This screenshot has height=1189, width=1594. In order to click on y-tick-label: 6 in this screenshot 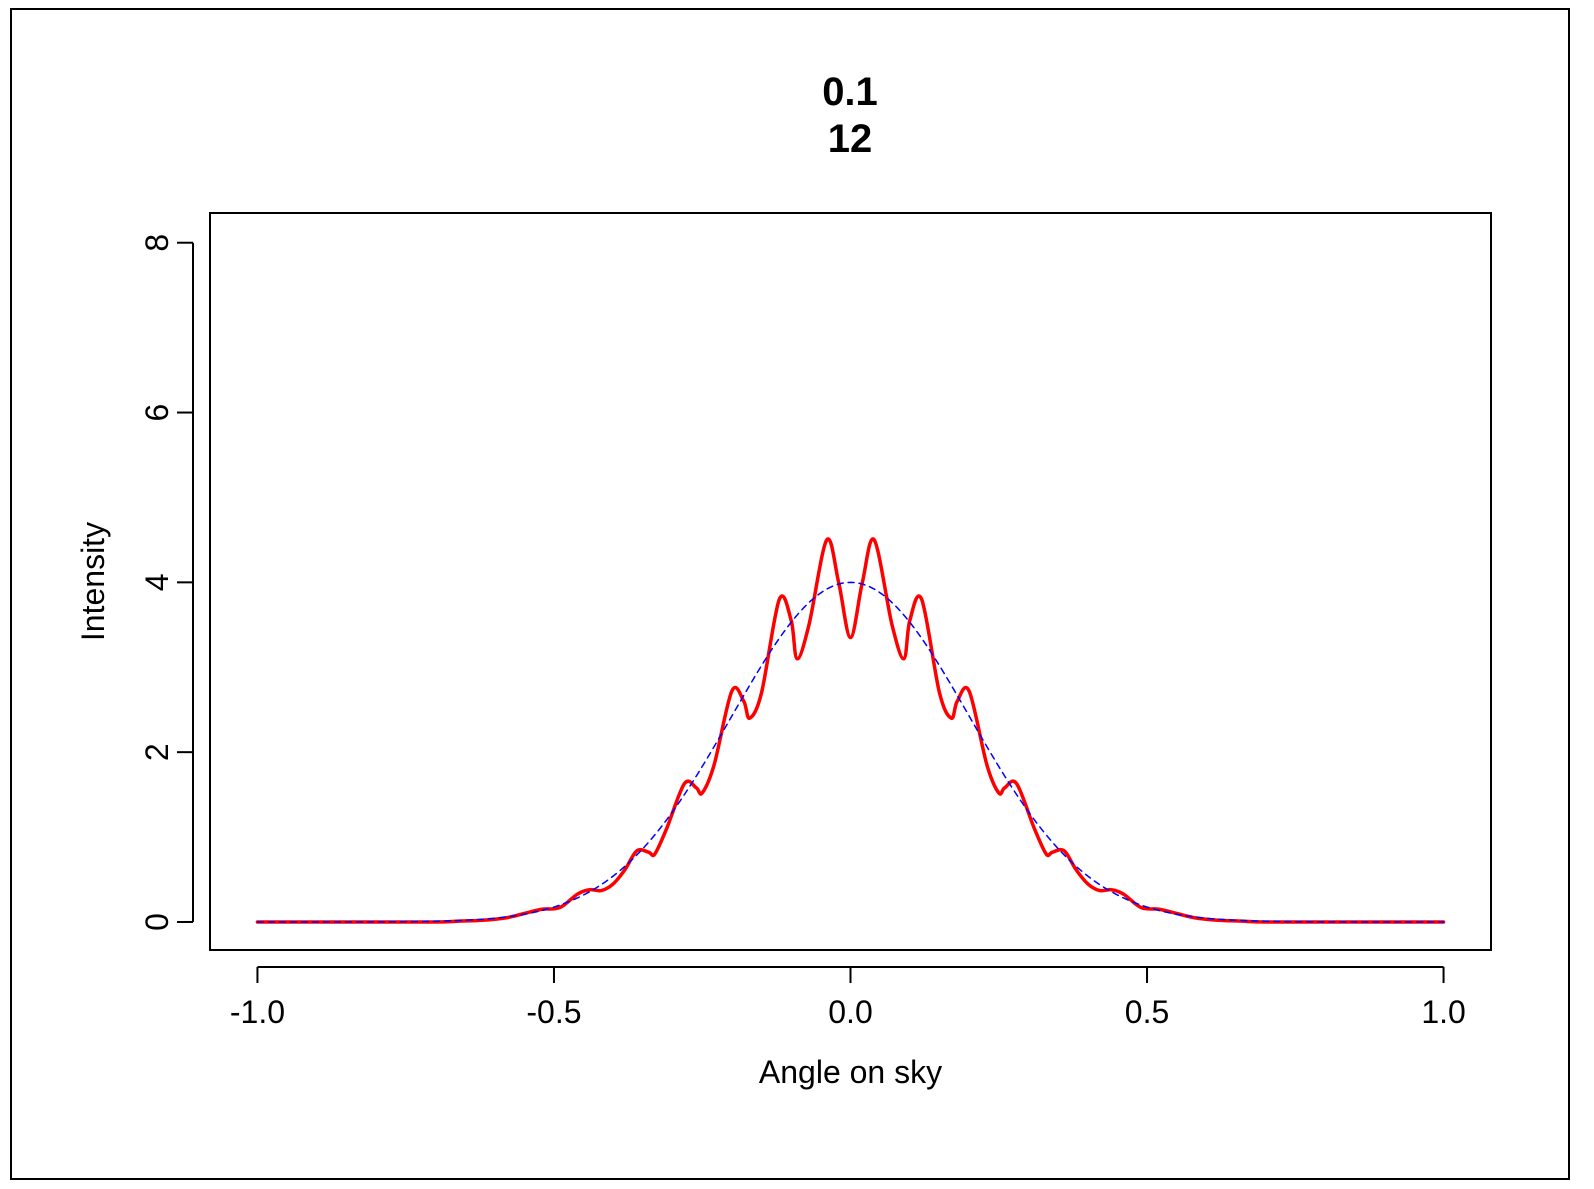, I will do `click(157, 413)`.